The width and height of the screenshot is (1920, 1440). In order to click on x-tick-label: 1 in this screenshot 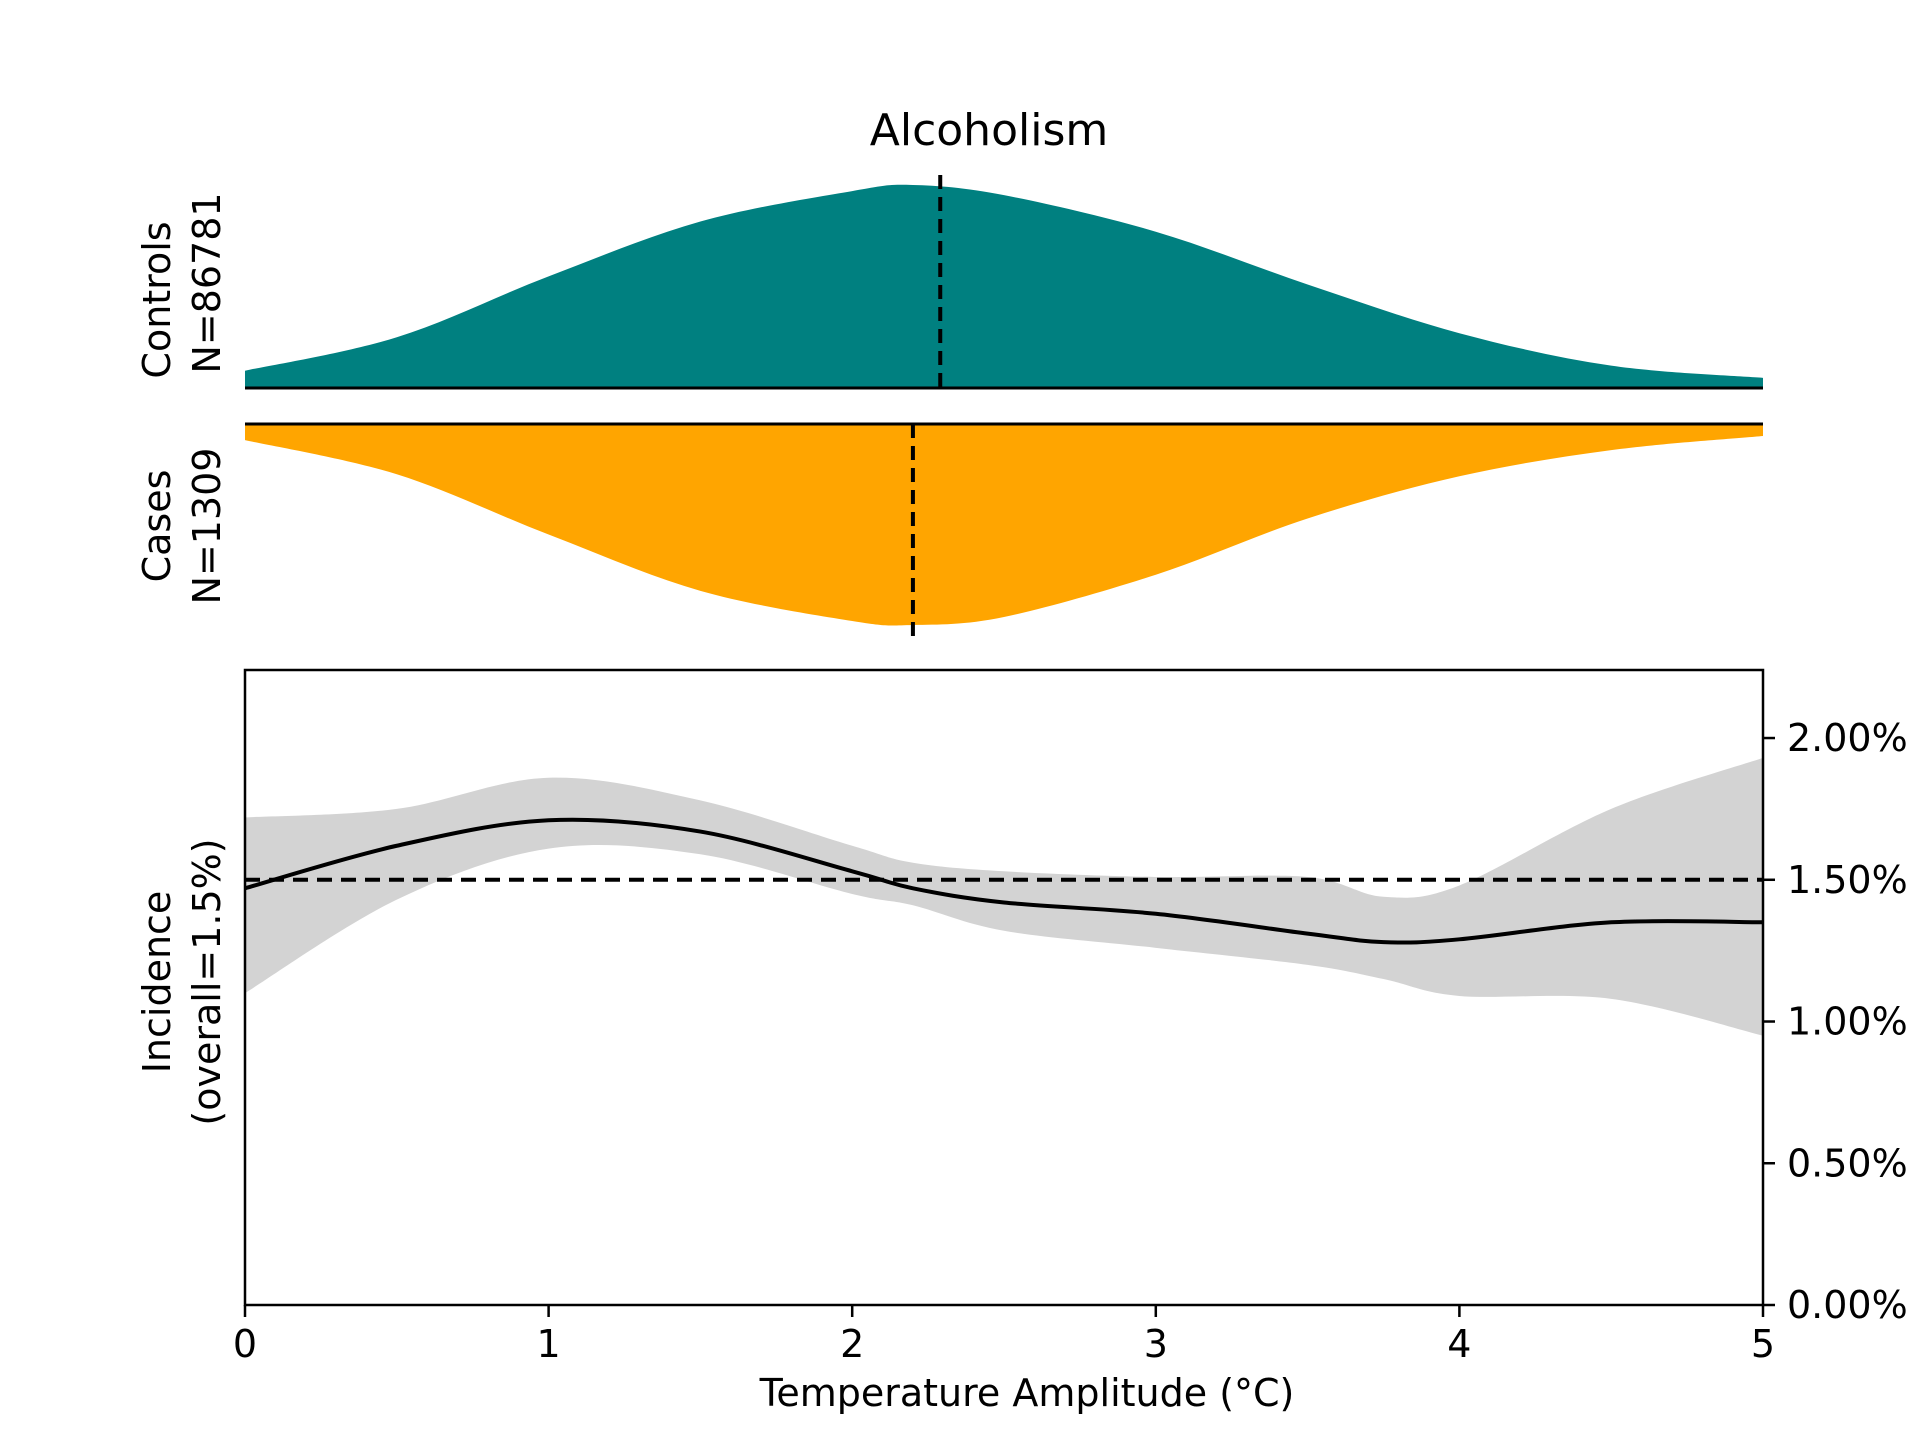, I will do `click(549, 1344)`.